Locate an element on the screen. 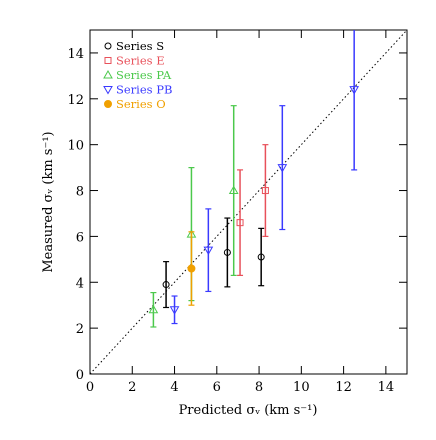 The height and width of the screenshot is (440, 436). y-tick-label: 0 is located at coordinates (80, 375).